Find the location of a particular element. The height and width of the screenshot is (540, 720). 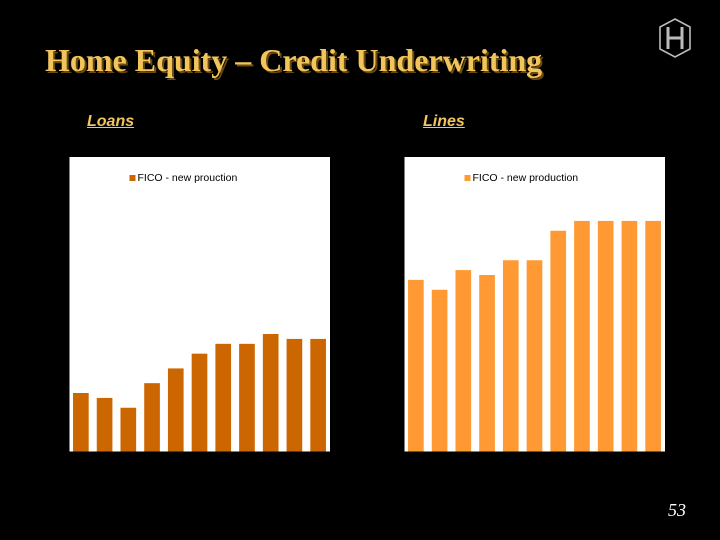

loans-x-tick-label: 4Q01 is located at coordinates (224, 468).